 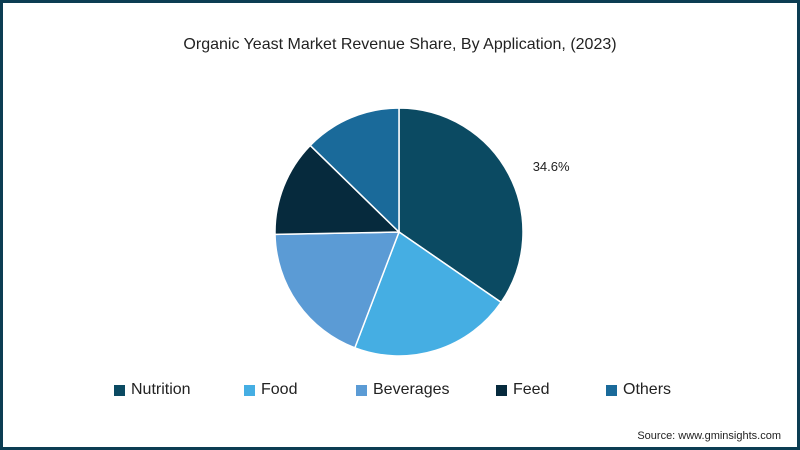 I want to click on legend-item-nutrition: Nutrition, so click(x=179, y=390).